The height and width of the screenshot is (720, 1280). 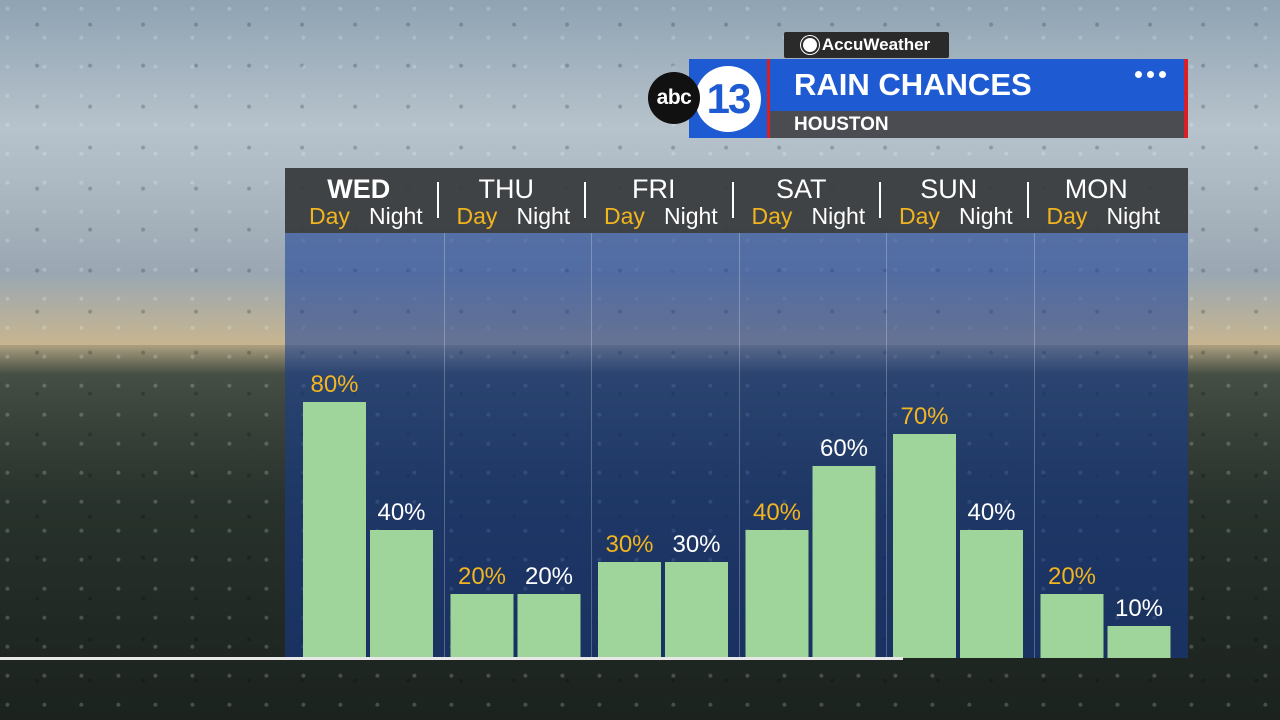 I want to click on day-name-mon: MON, so click(x=1096, y=189).